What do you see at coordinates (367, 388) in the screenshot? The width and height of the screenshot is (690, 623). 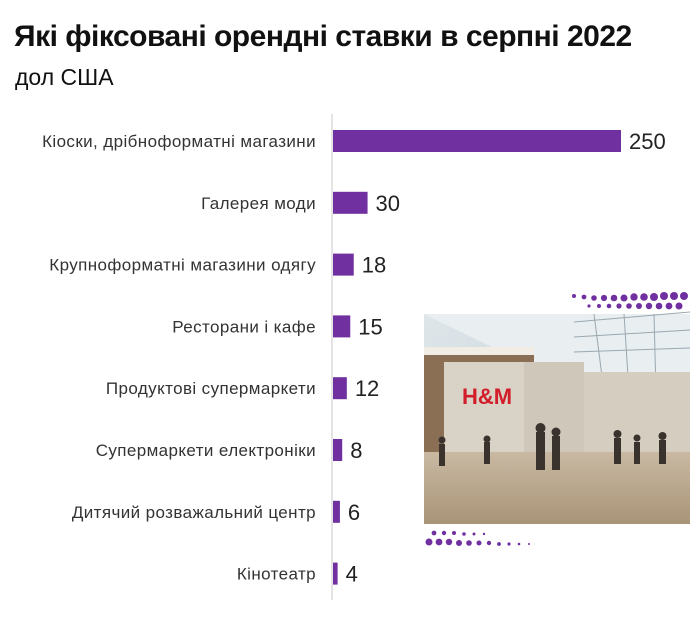 I see `value-label: 12` at bounding box center [367, 388].